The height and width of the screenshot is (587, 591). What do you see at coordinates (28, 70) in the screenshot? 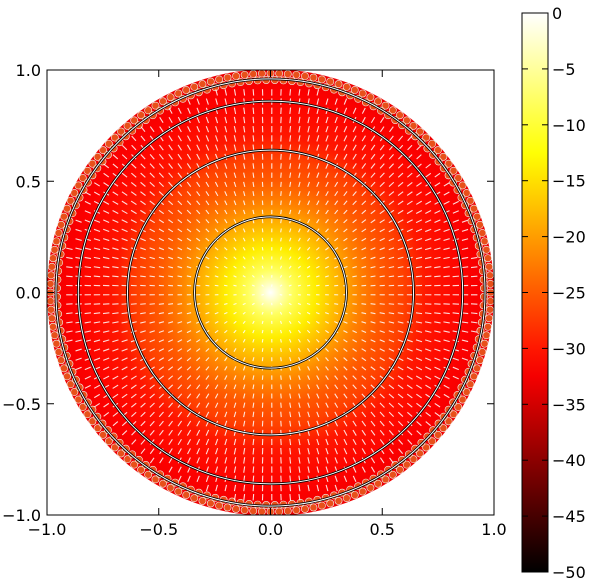
I see `y-tick-label: 1.0` at bounding box center [28, 70].